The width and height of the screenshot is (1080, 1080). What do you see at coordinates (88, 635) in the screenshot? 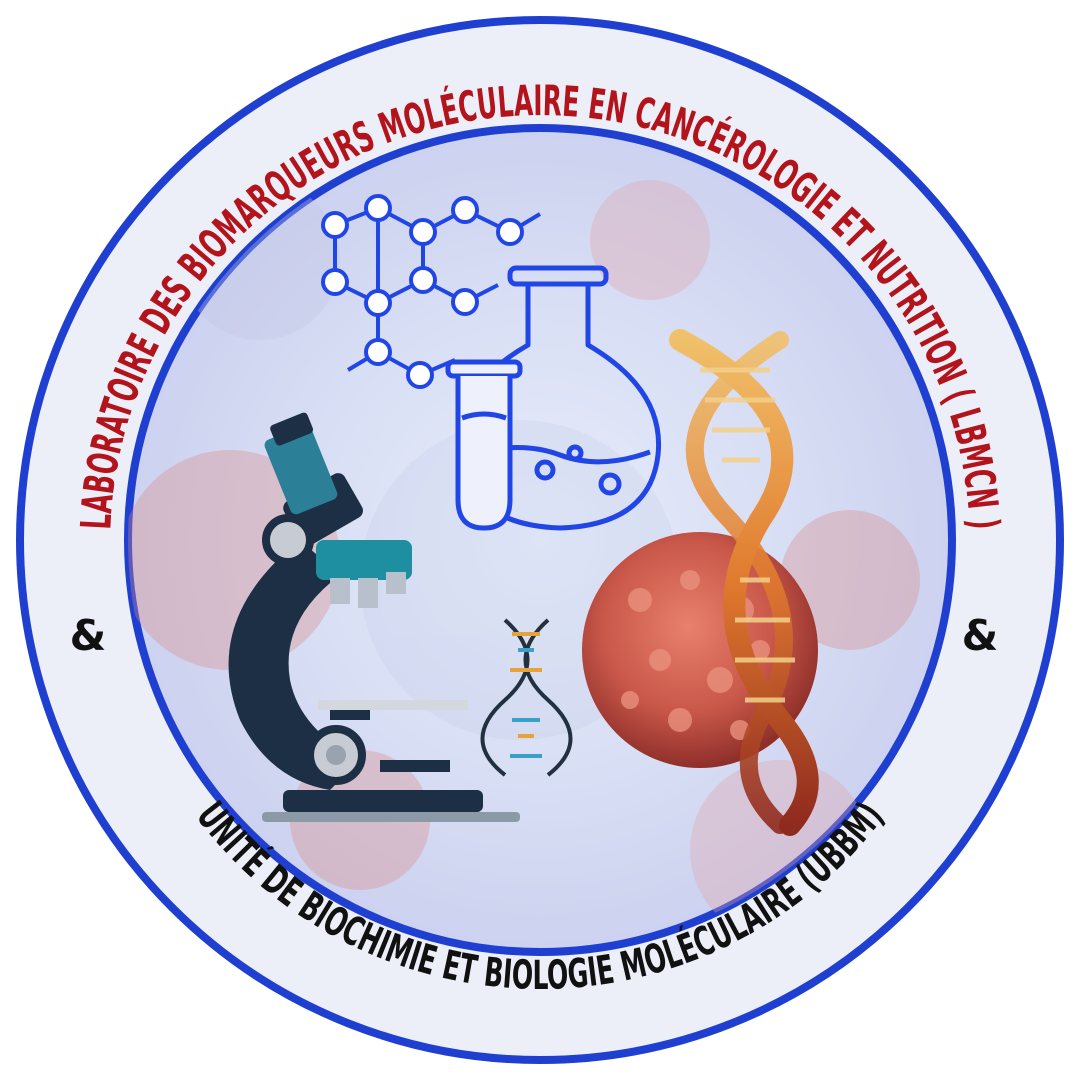
I see `ampersand-left: &` at bounding box center [88, 635].